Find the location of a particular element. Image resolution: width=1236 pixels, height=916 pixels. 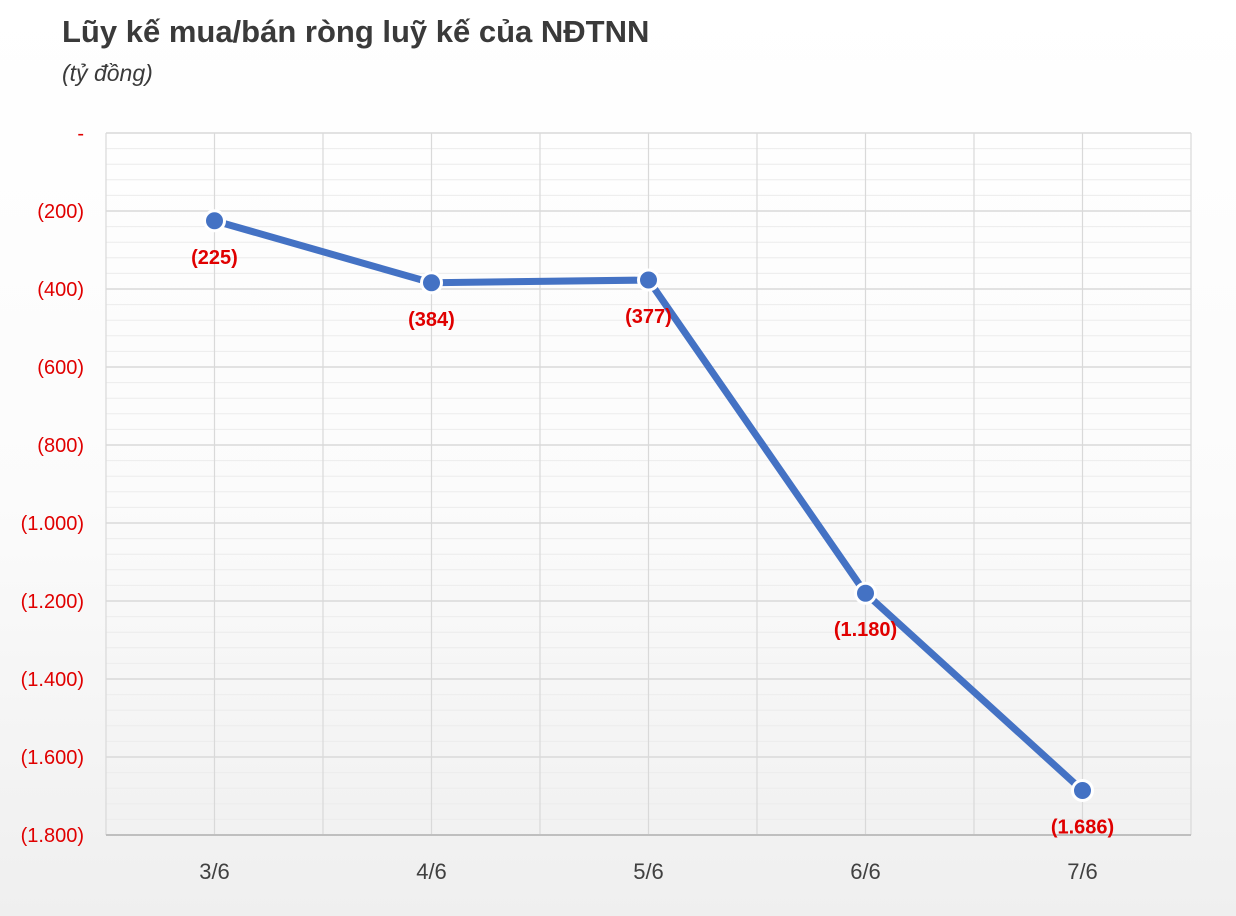

y-tick-label: (1.600) is located at coordinates (52, 758).